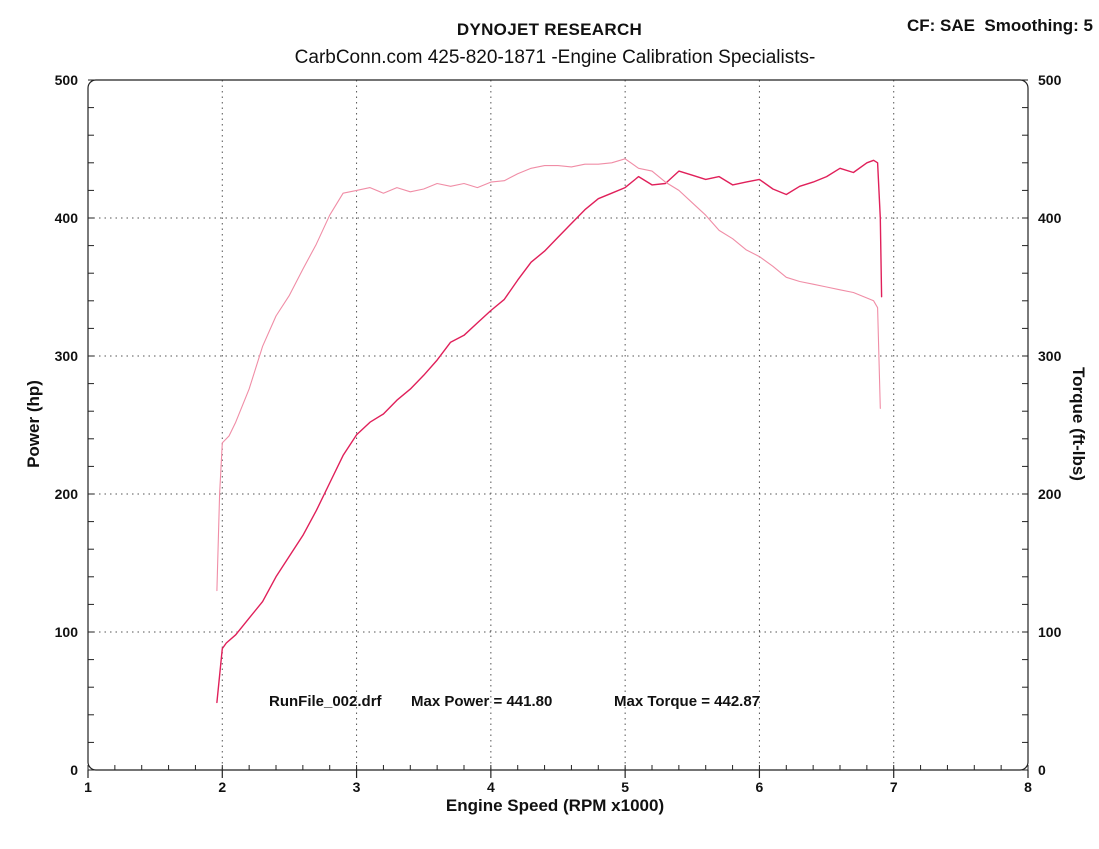  I want to click on chart-title: DYNOJET RESEARCH, so click(549, 29).